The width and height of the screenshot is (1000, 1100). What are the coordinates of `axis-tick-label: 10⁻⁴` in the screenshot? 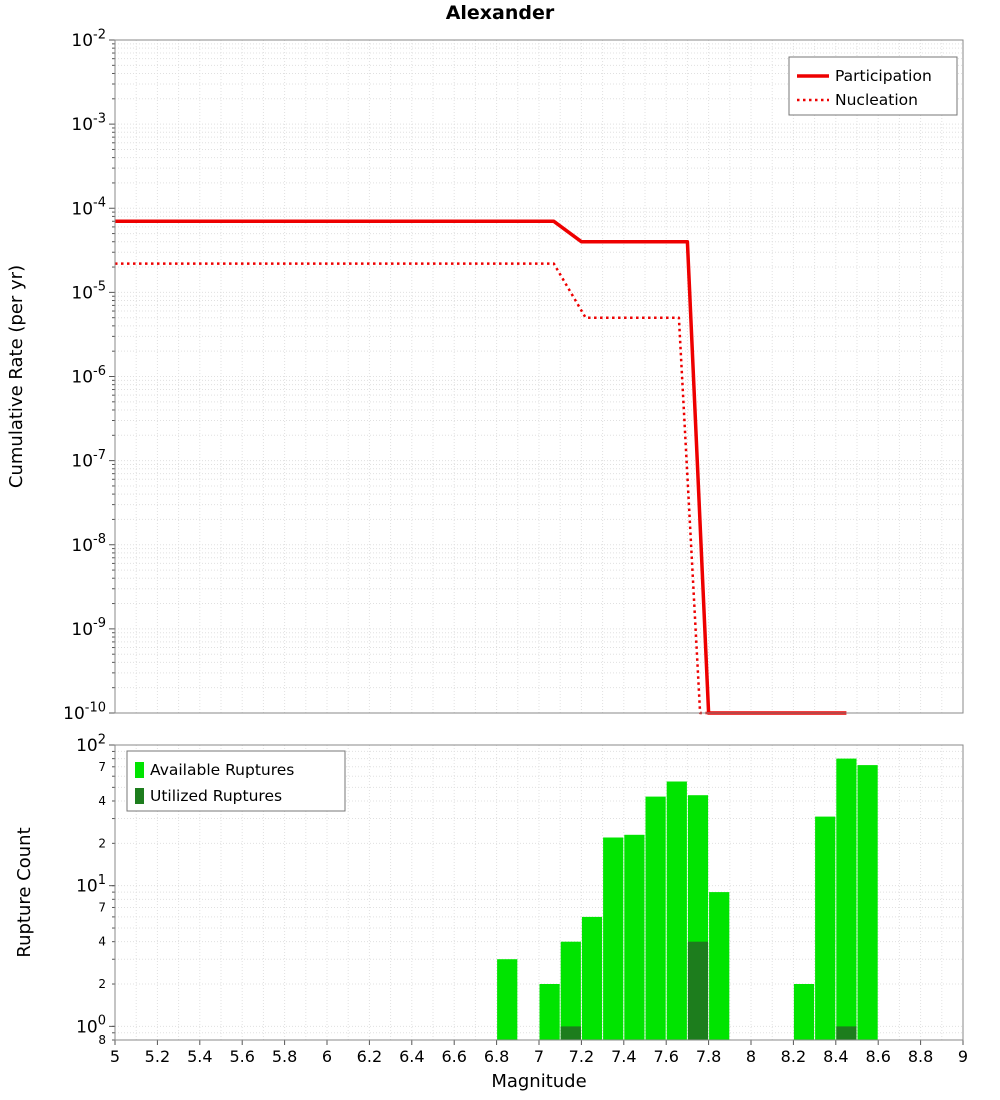 It's located at (88, 208).